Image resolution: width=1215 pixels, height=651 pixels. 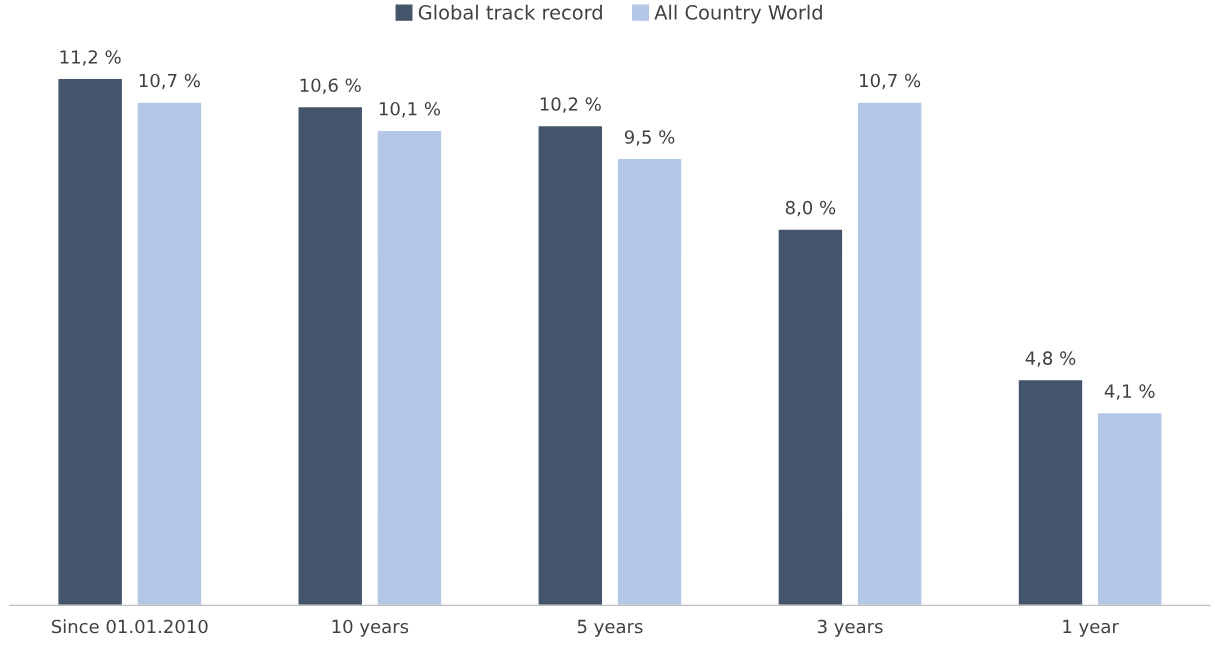 I want to click on x-tick-label: Since 01.01.2010, so click(x=129, y=626).